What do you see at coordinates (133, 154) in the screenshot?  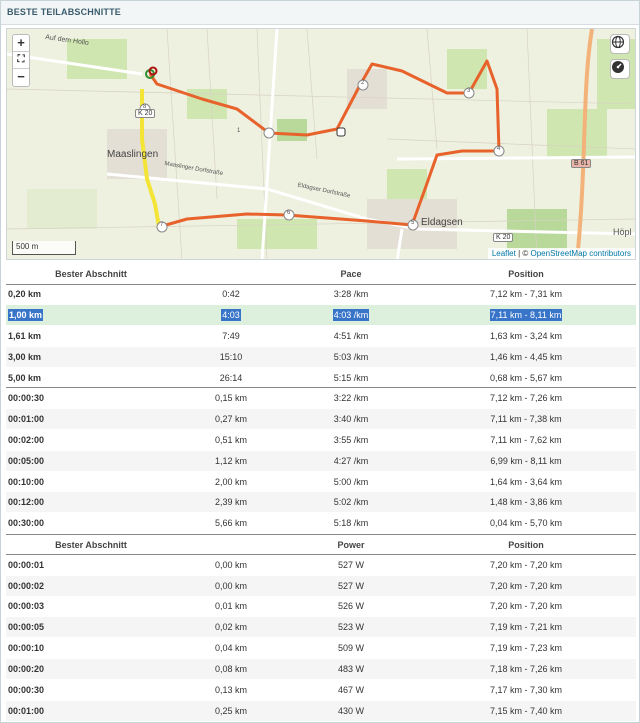 I see `map-label-maaslingen: Maaslingen` at bounding box center [133, 154].